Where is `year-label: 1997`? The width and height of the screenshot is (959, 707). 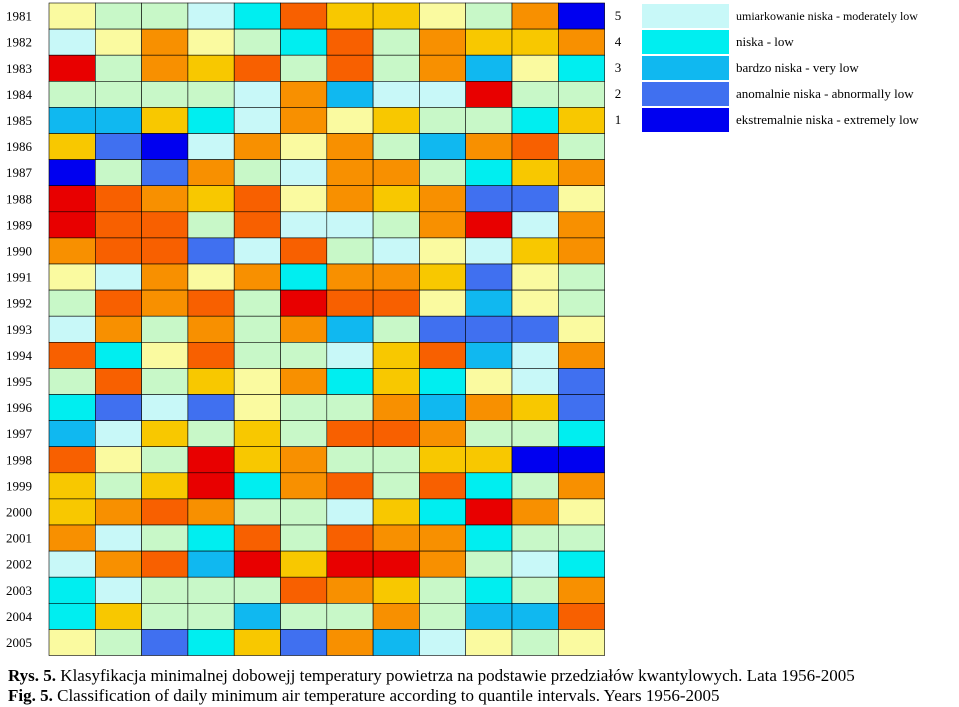 year-label: 1997 is located at coordinates (19, 433).